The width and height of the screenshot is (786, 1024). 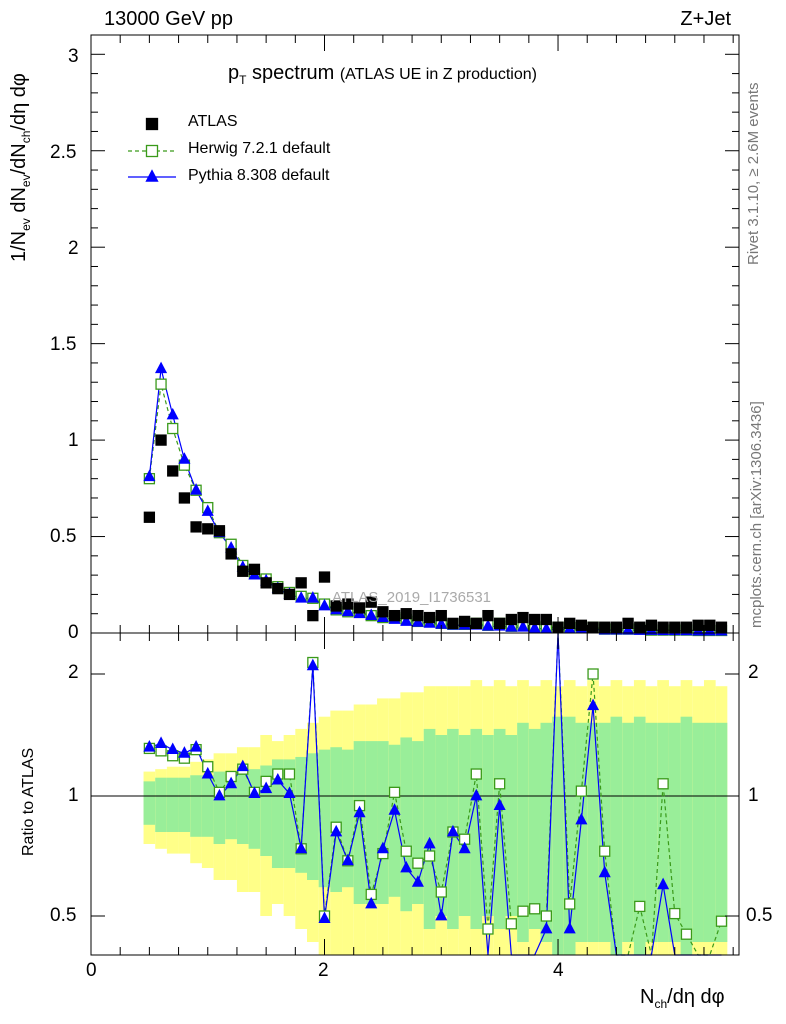 What do you see at coordinates (234, 73) in the screenshot?
I see `title-p: p` at bounding box center [234, 73].